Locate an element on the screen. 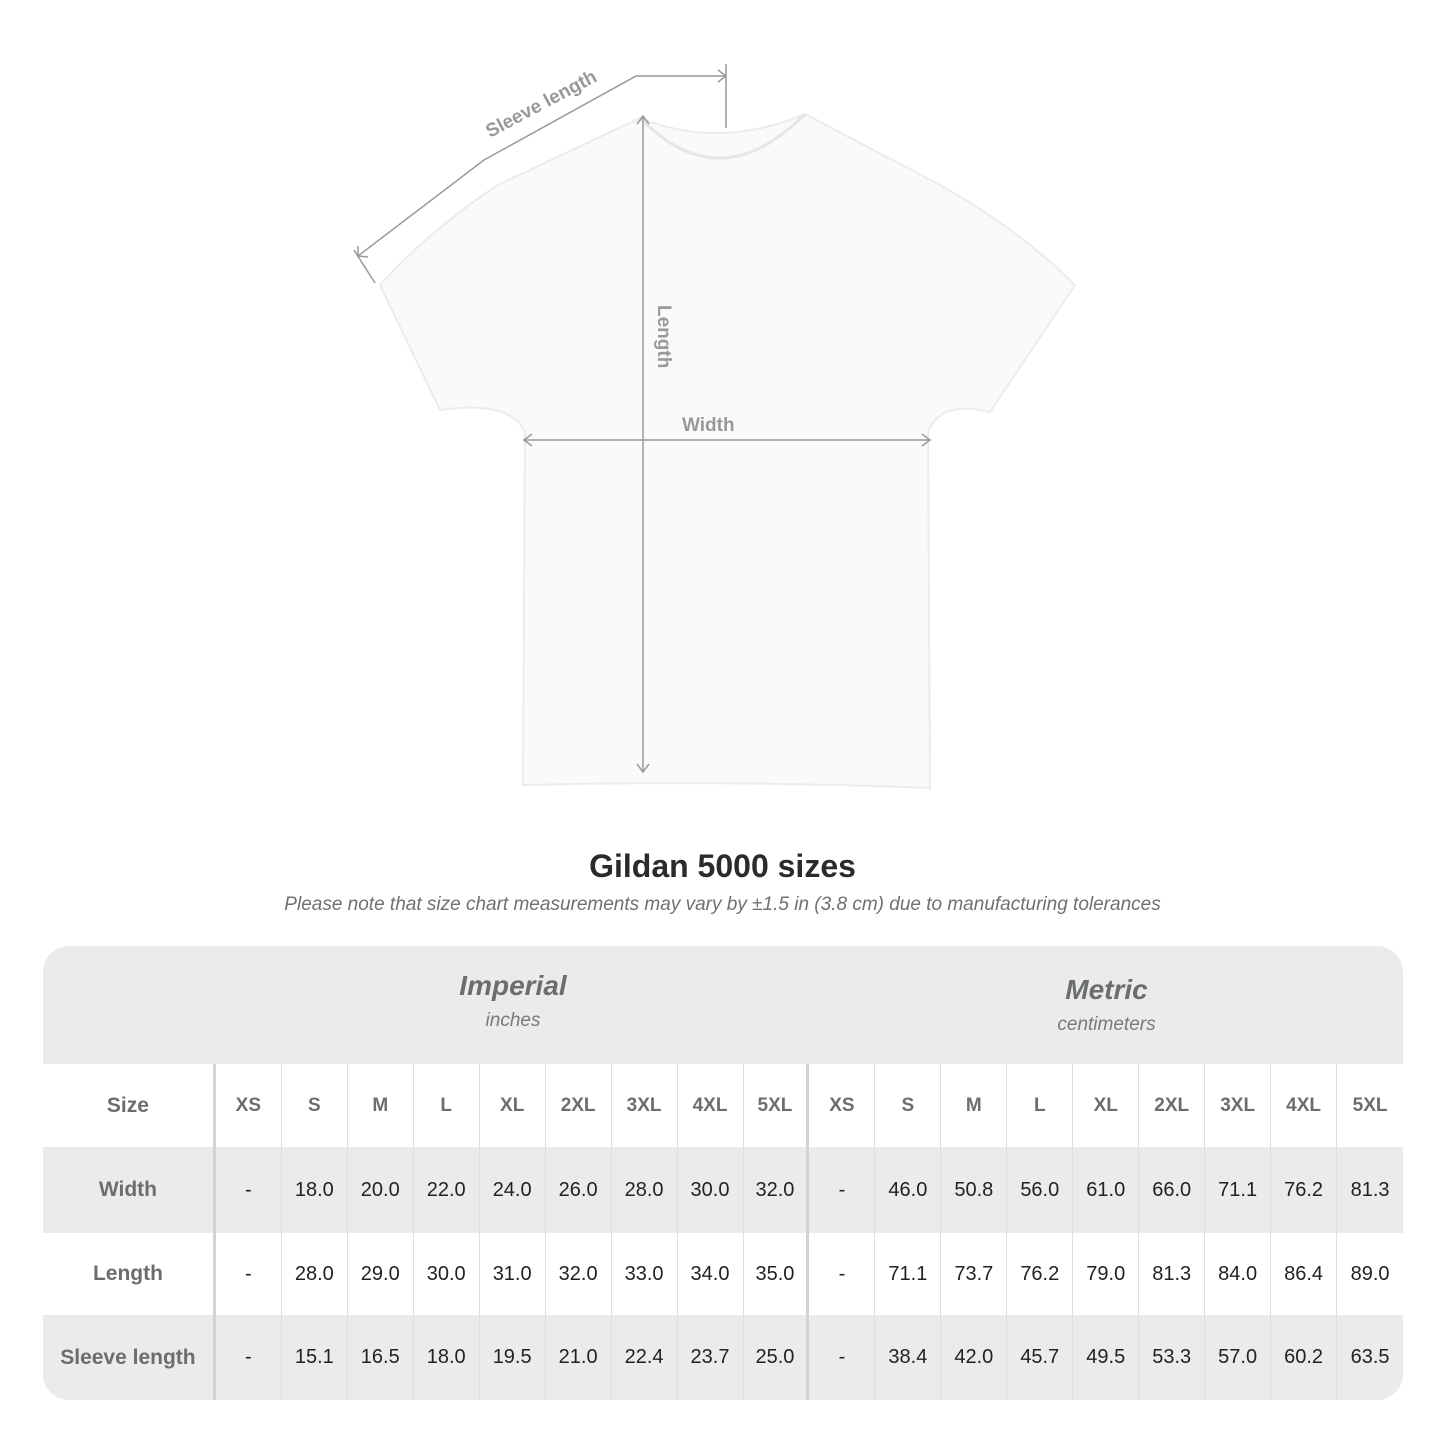  table-cell-imperial: 24.0 is located at coordinates (513, 1190).